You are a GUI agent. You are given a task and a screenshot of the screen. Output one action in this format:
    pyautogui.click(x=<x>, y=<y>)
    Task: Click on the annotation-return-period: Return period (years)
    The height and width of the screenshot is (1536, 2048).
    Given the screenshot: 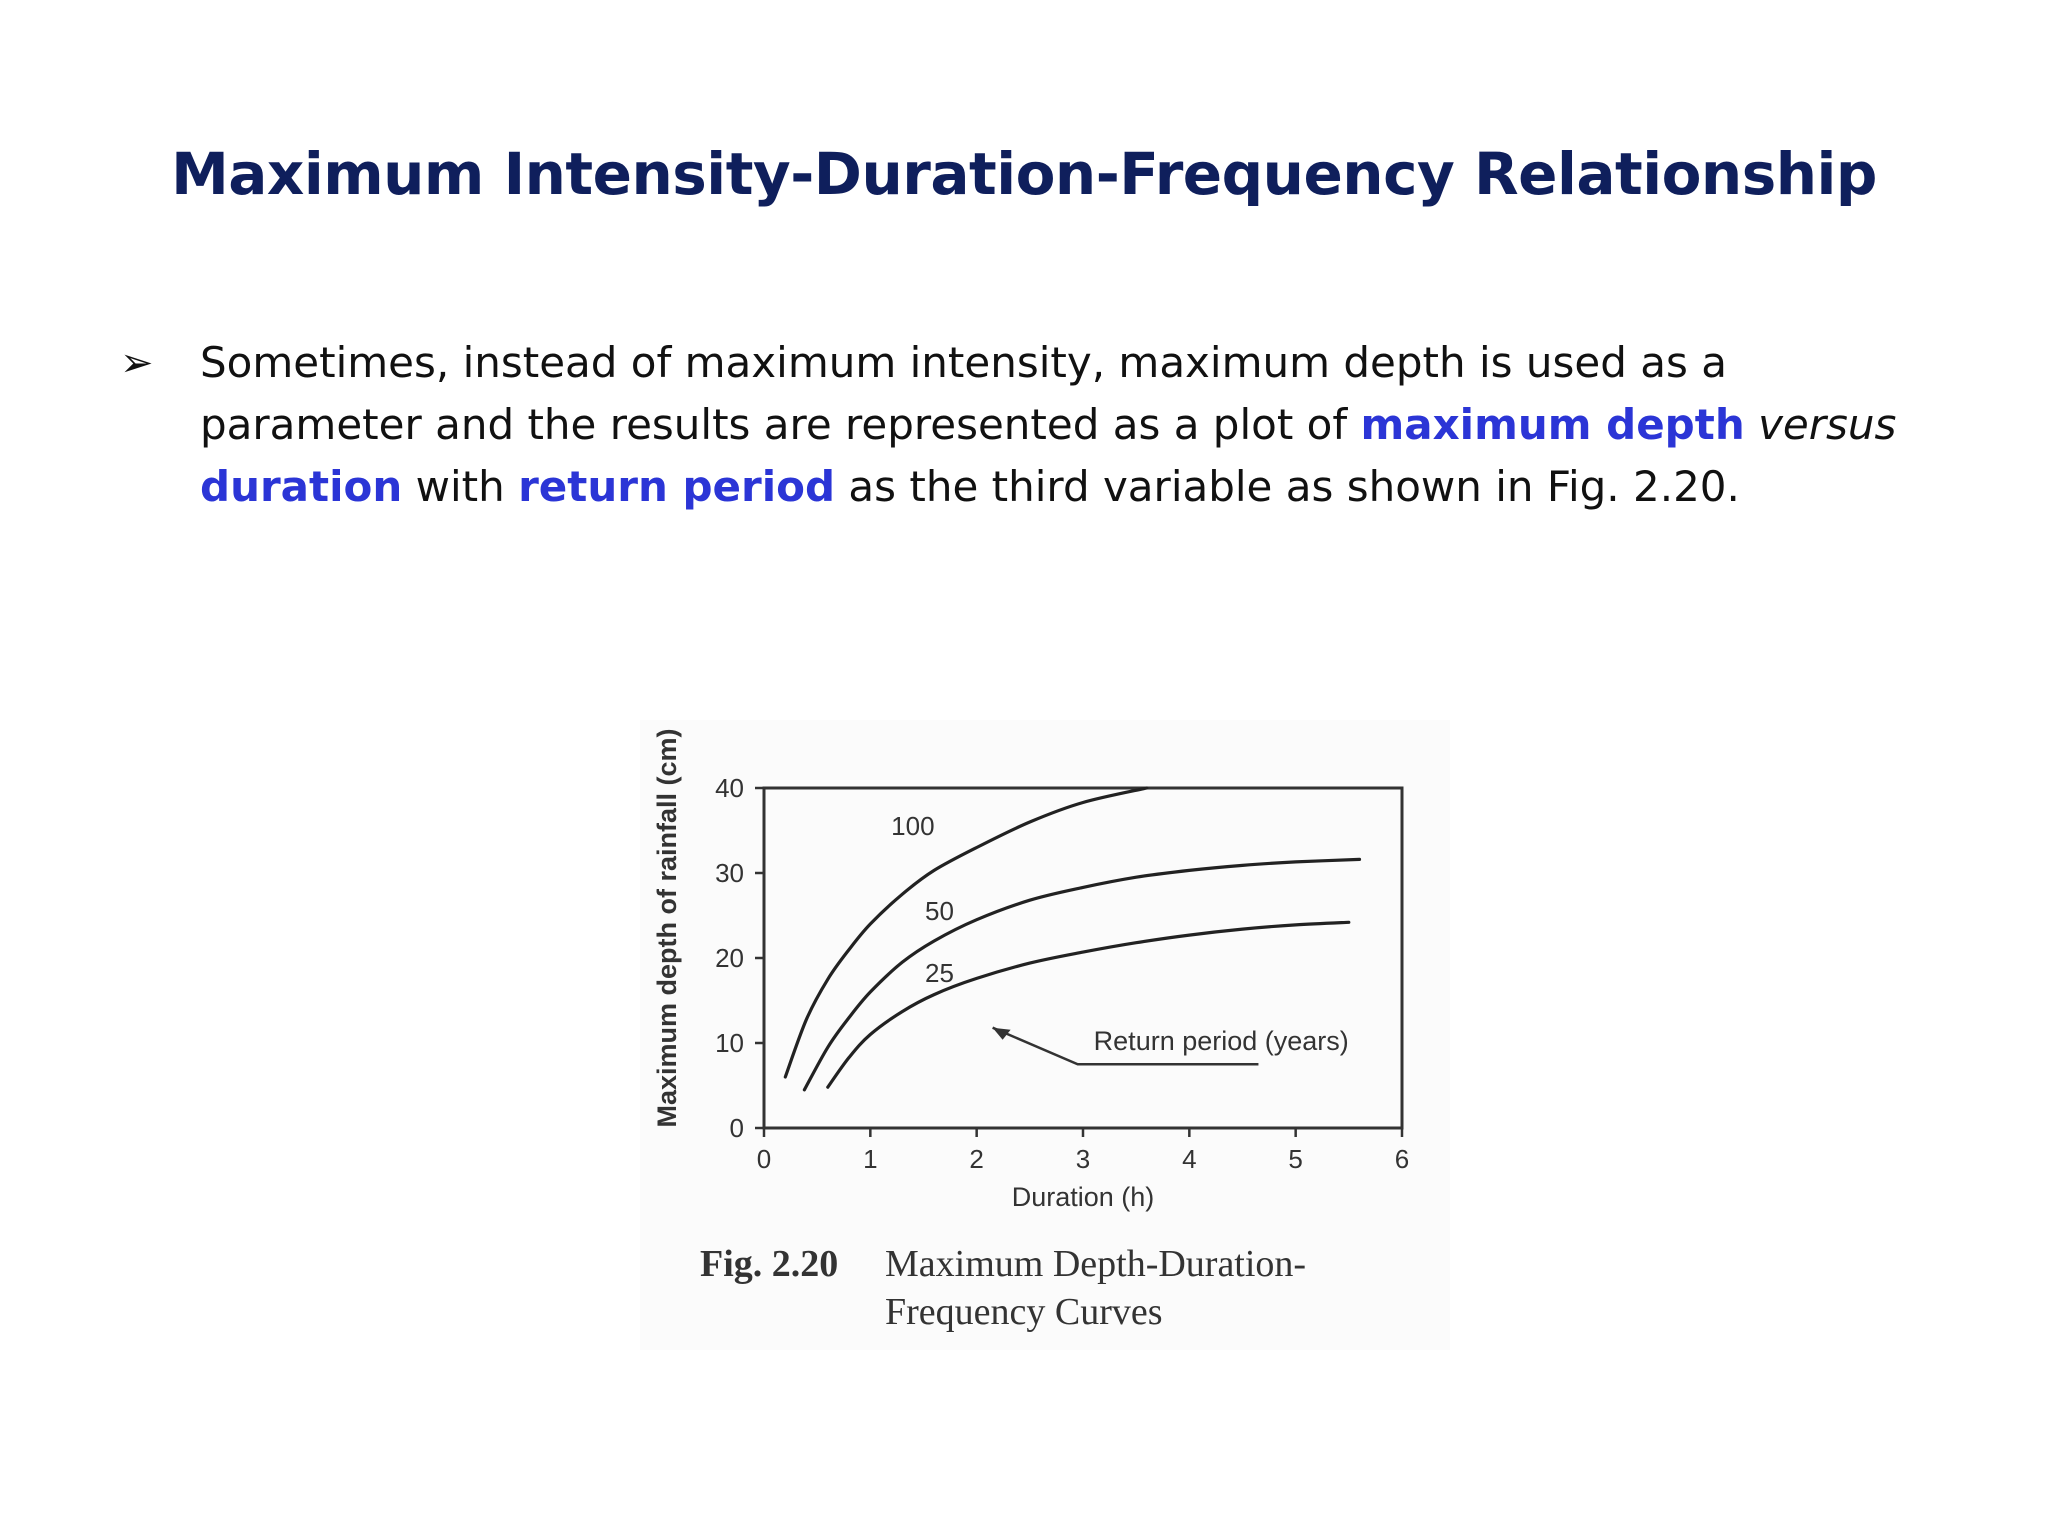 What is the action you would take?
    pyautogui.click(x=1221, y=1041)
    